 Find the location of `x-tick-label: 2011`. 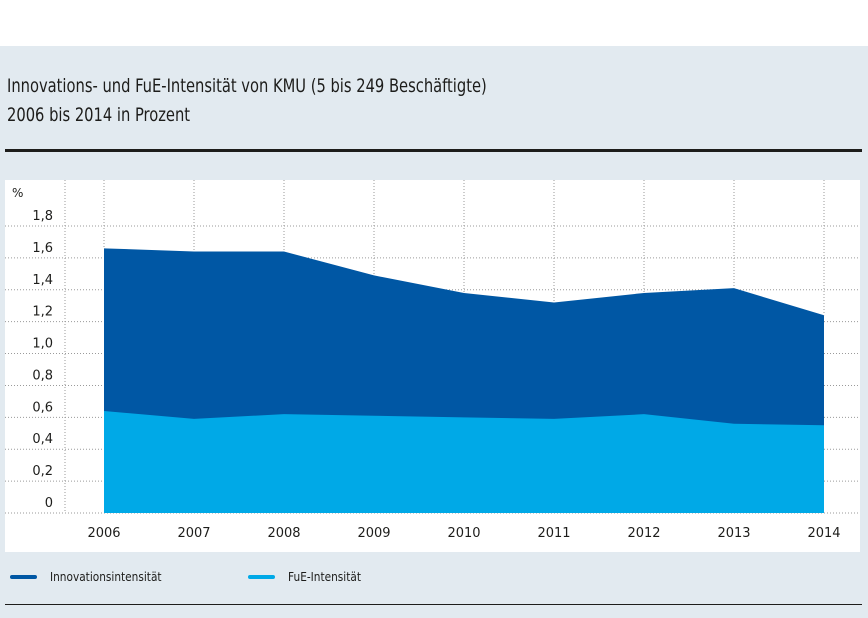

x-tick-label: 2011 is located at coordinates (553, 533).